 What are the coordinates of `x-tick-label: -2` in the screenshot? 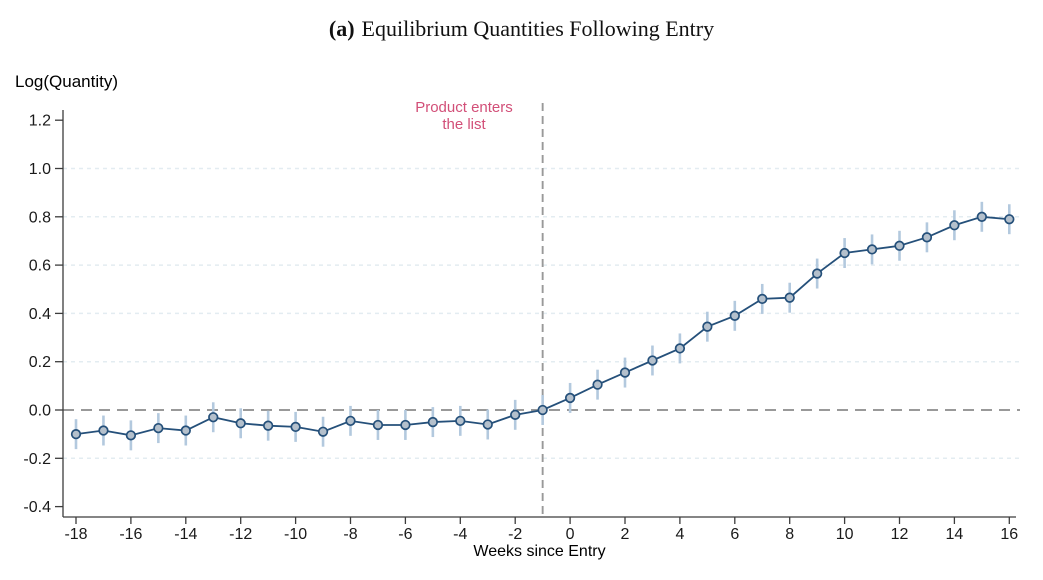 It's located at (515, 534).